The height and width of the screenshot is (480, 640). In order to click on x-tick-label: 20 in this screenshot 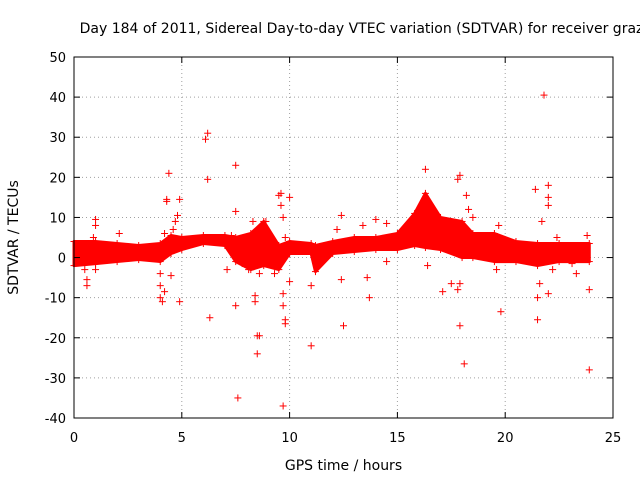, I will do `click(505, 438)`.